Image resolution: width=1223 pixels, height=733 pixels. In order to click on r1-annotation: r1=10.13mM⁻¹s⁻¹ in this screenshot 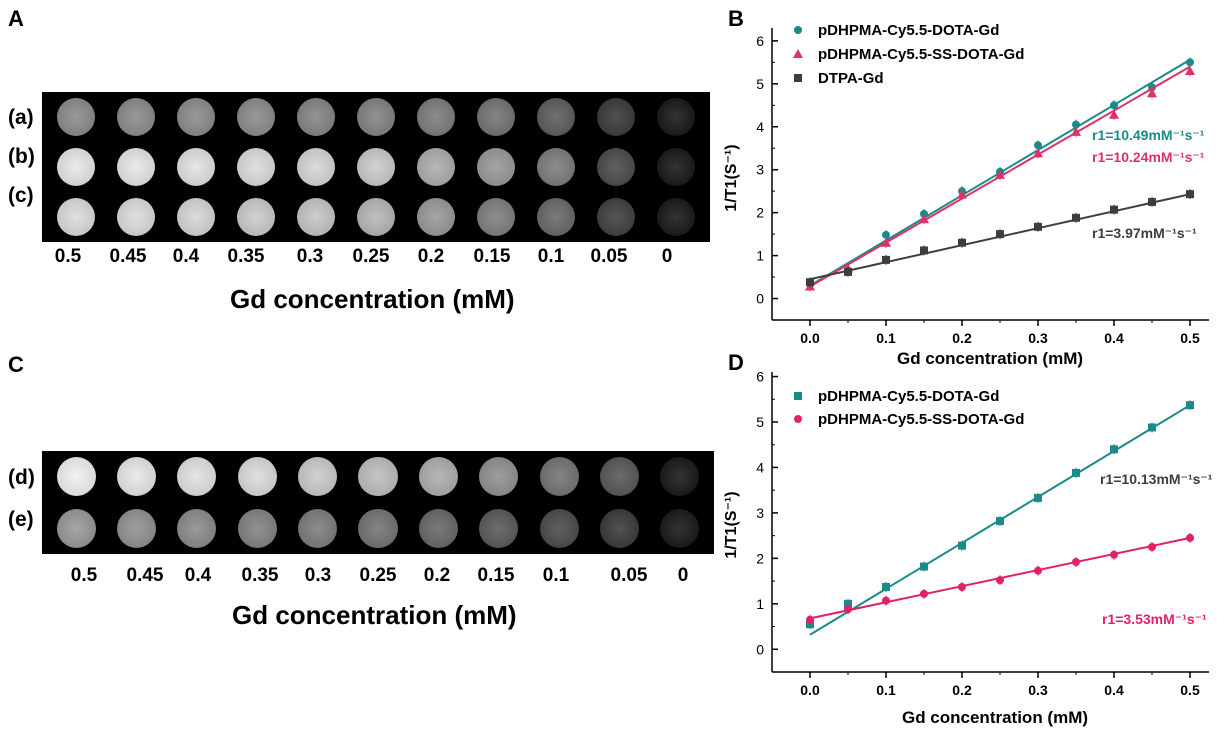, I will do `click(1156, 479)`.